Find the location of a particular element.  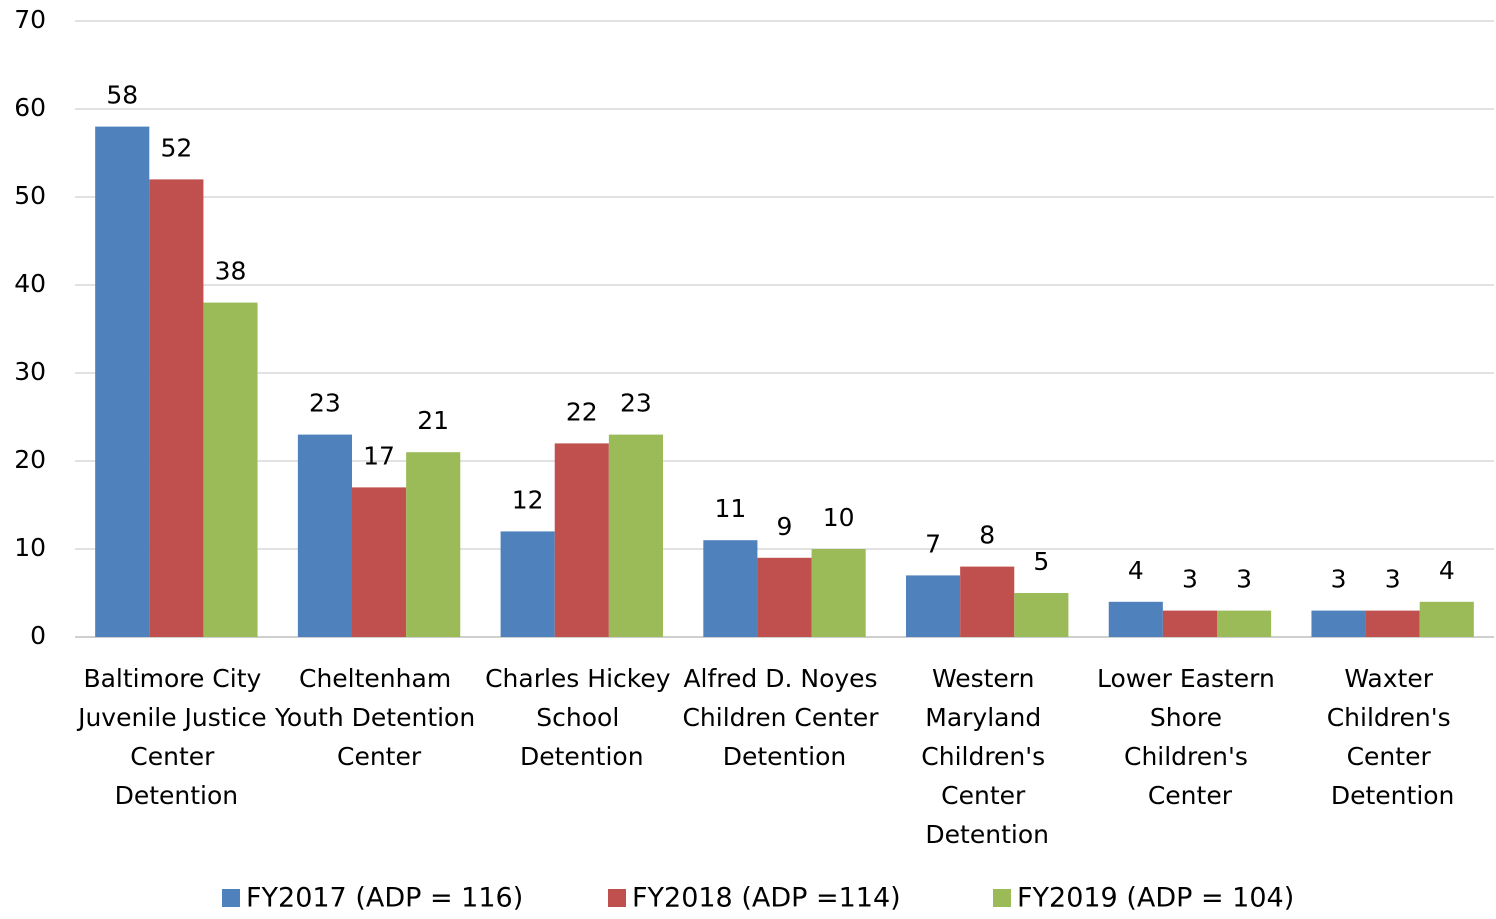

data-label: 12 is located at coordinates (528, 499).